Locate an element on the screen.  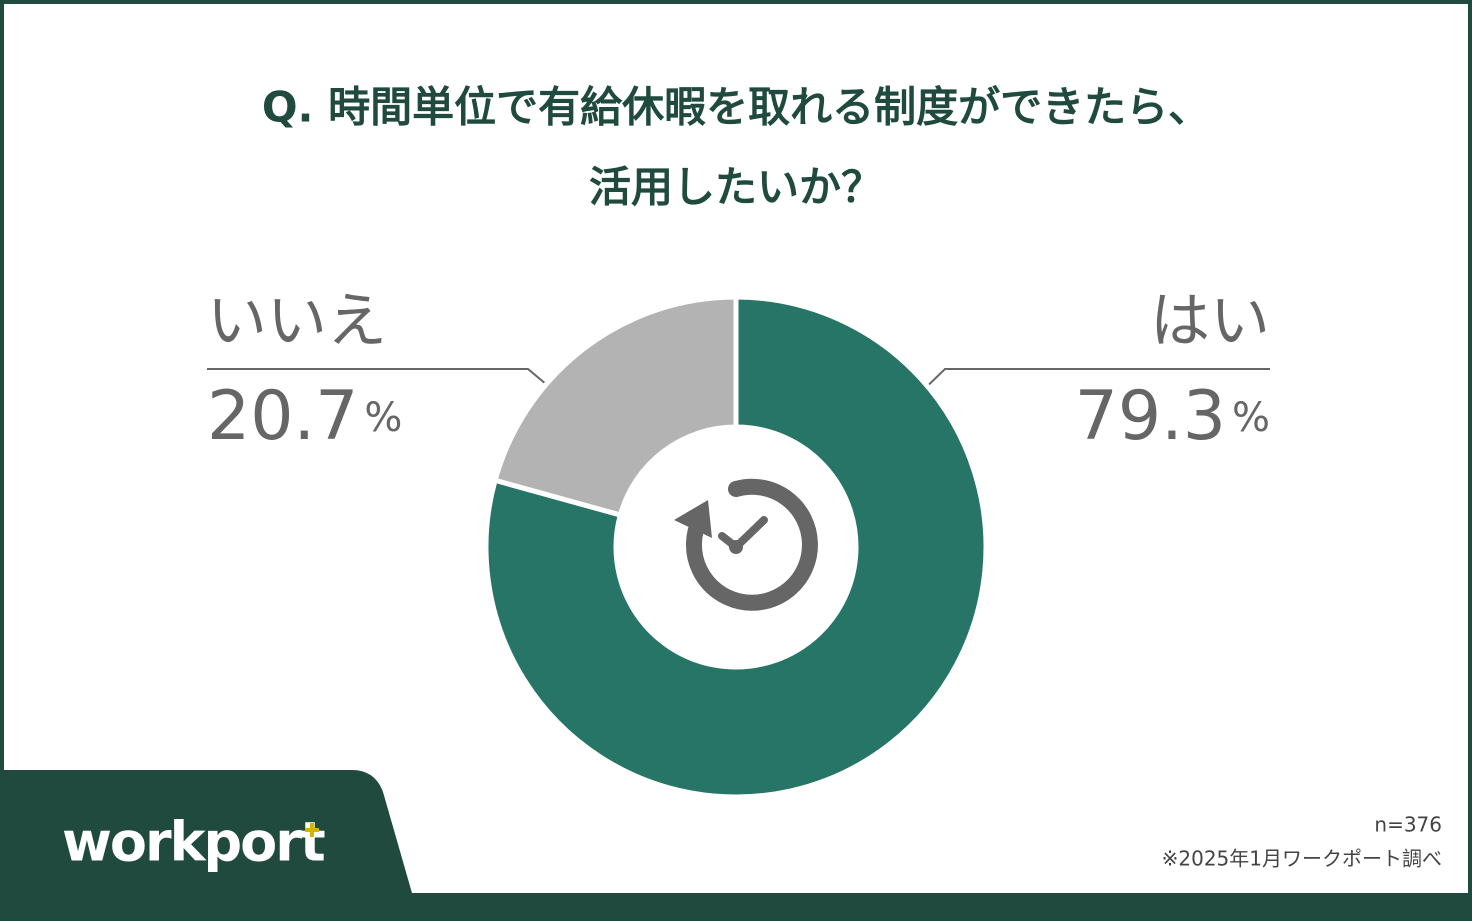
clock-icon is located at coordinates (746, 544).